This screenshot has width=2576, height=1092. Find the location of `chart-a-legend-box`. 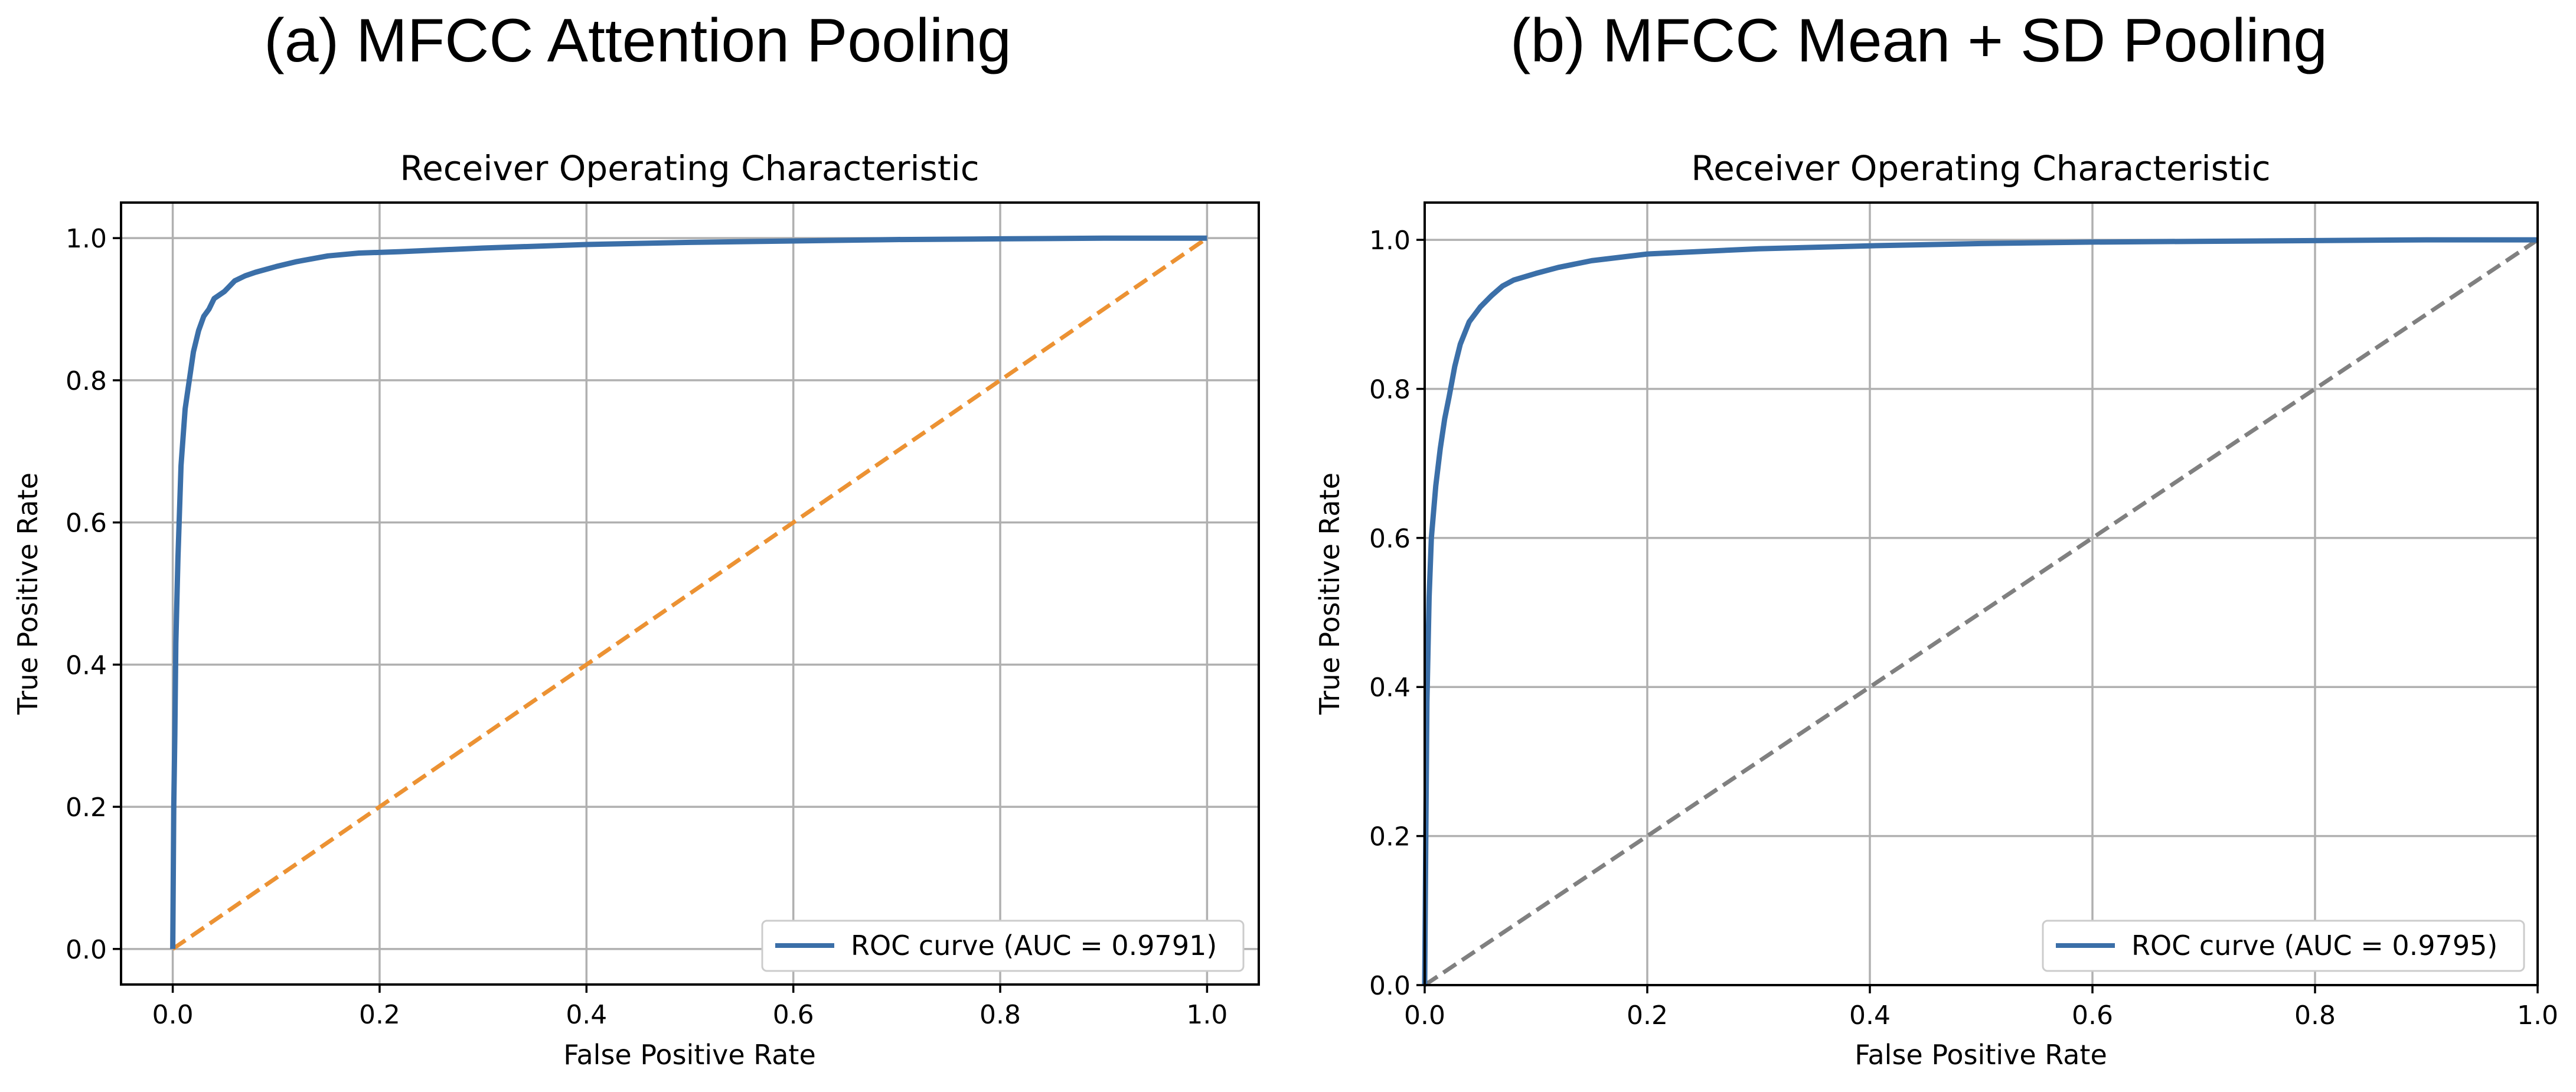

chart-a-legend-box is located at coordinates (1003, 946).